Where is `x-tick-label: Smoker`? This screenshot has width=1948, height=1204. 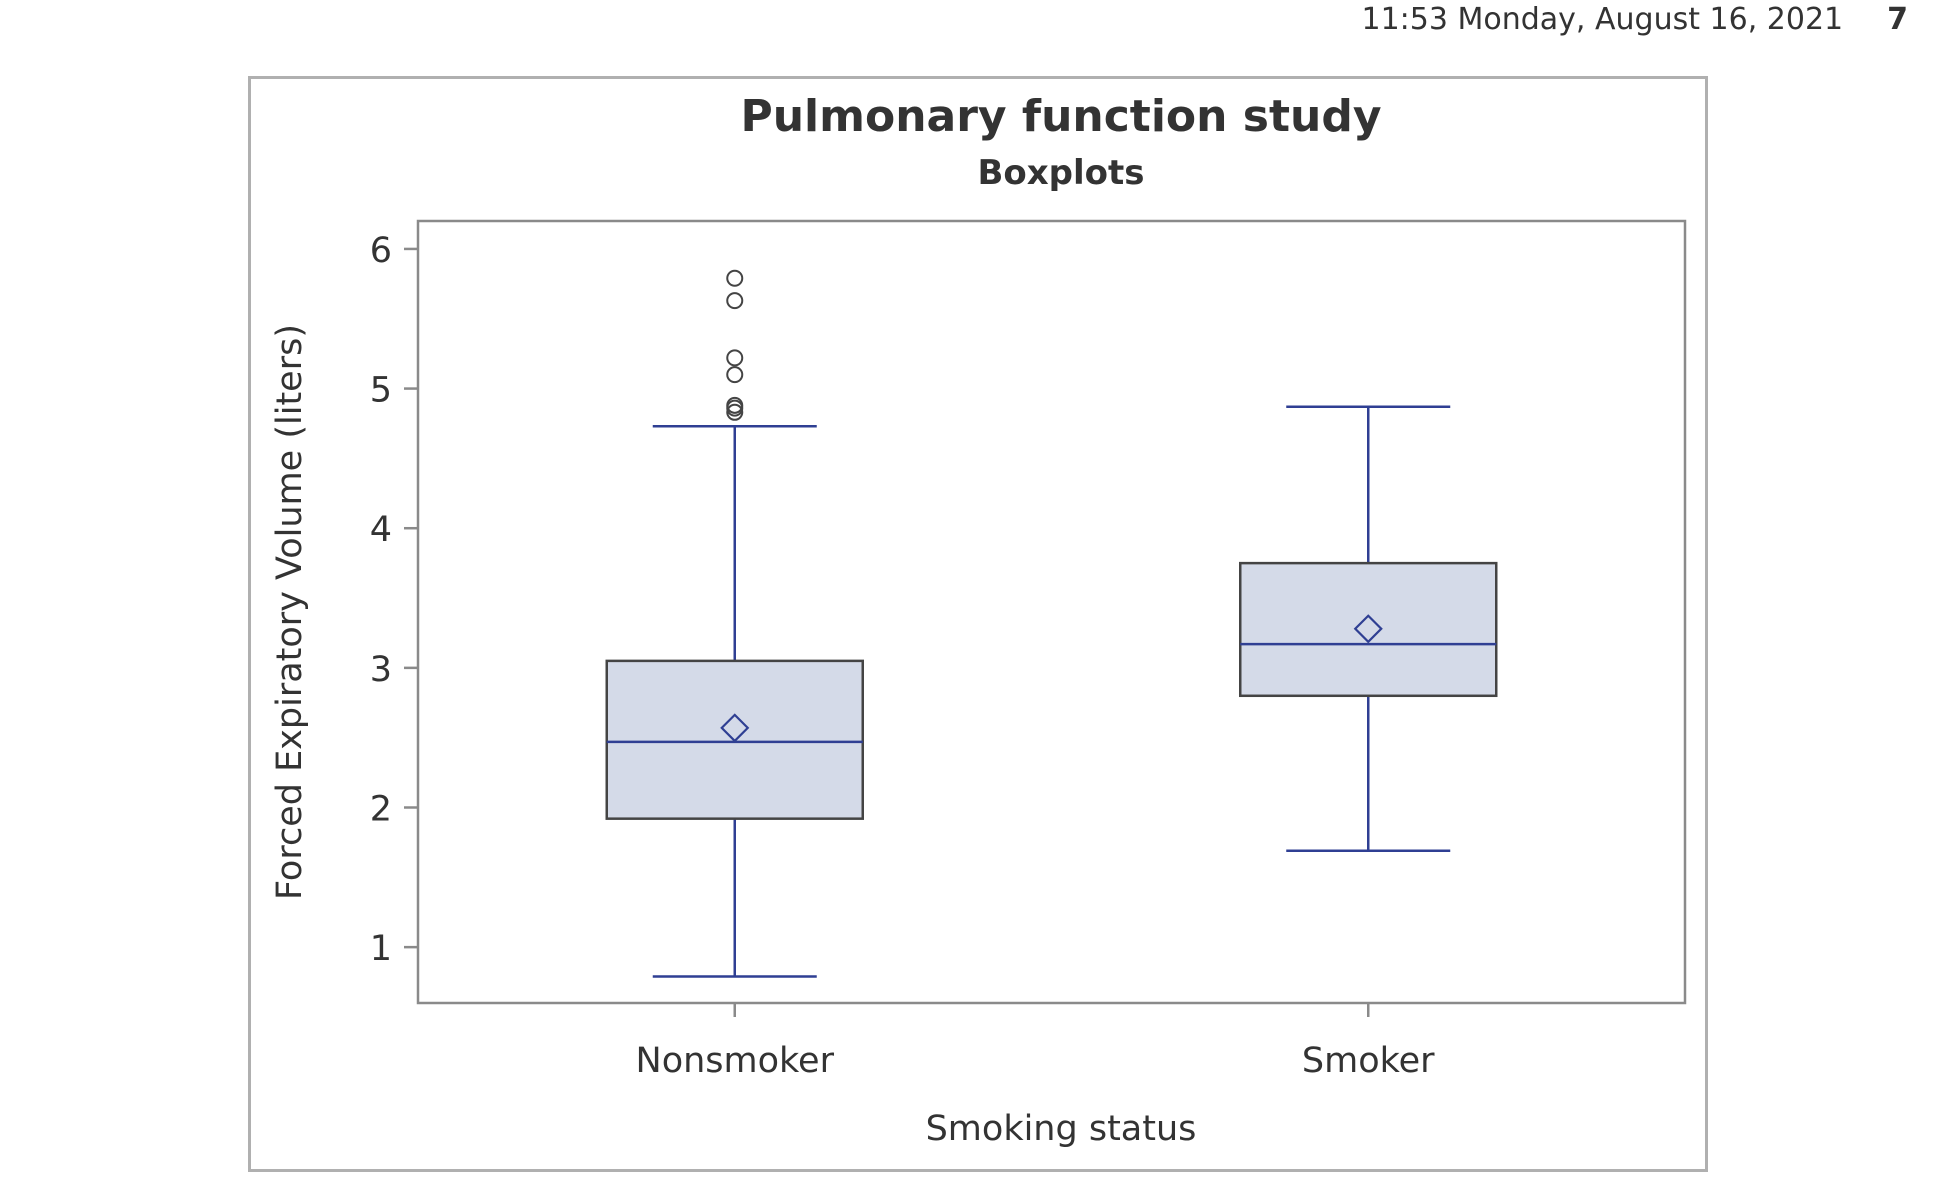
x-tick-label: Smoker is located at coordinates (1368, 1061).